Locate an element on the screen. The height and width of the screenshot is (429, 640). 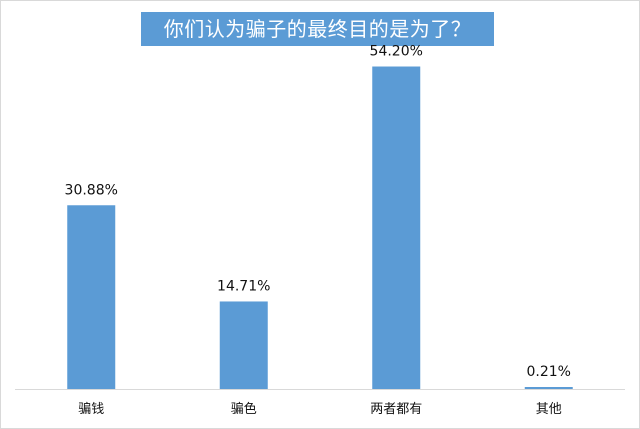
category-label-0: 骗钱 is located at coordinates (91, 409).